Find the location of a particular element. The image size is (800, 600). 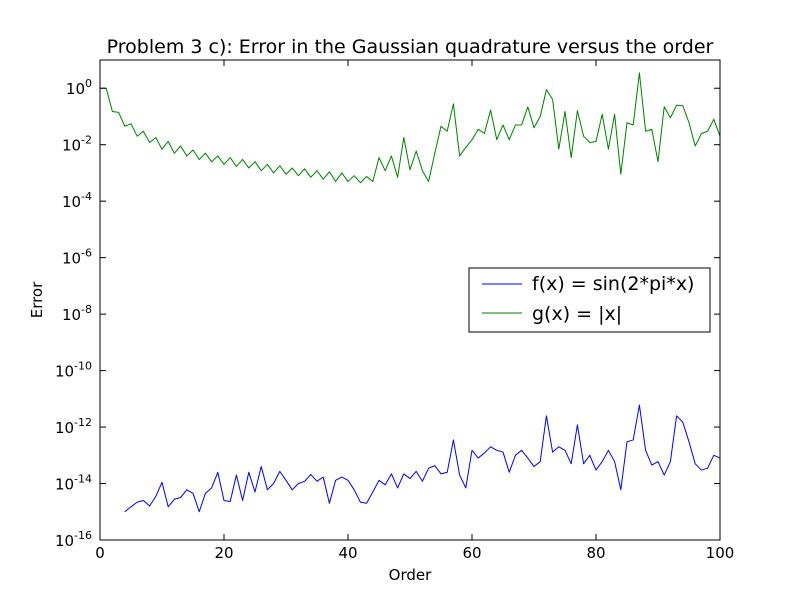

y-tick-label: 10⁻¹⁴ is located at coordinates (73, 483).